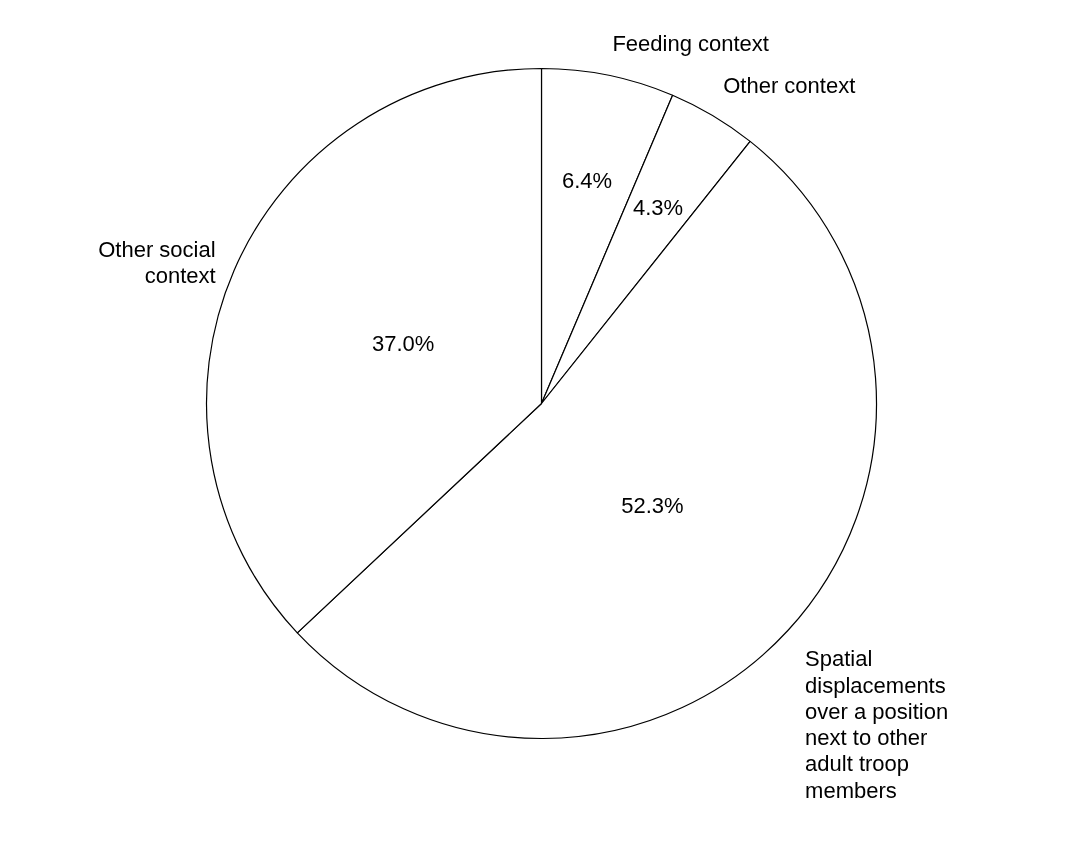 The height and width of the screenshot is (855, 1071). What do you see at coordinates (157, 262) in the screenshot?
I see `slice-label: Other social context` at bounding box center [157, 262].